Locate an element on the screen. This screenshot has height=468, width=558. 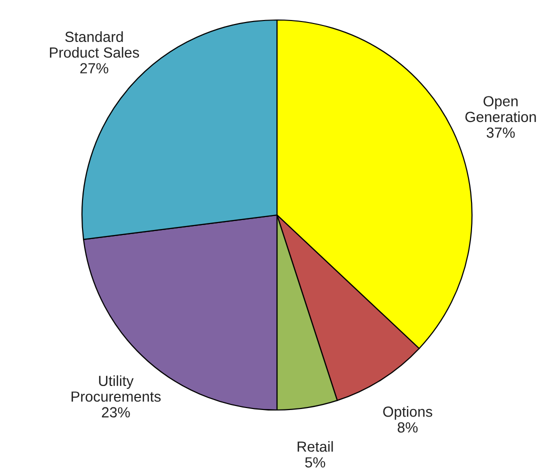
data-label: 27% is located at coordinates (94, 68).